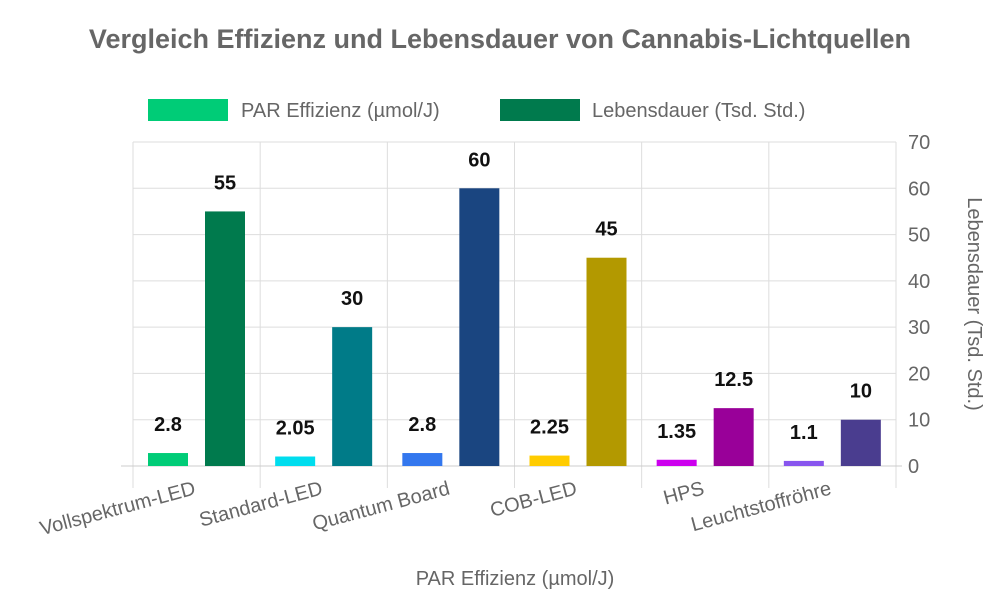 This screenshot has width=1000, height=600. Describe the element at coordinates (479, 160) in the screenshot. I see `data-label: 60` at that location.